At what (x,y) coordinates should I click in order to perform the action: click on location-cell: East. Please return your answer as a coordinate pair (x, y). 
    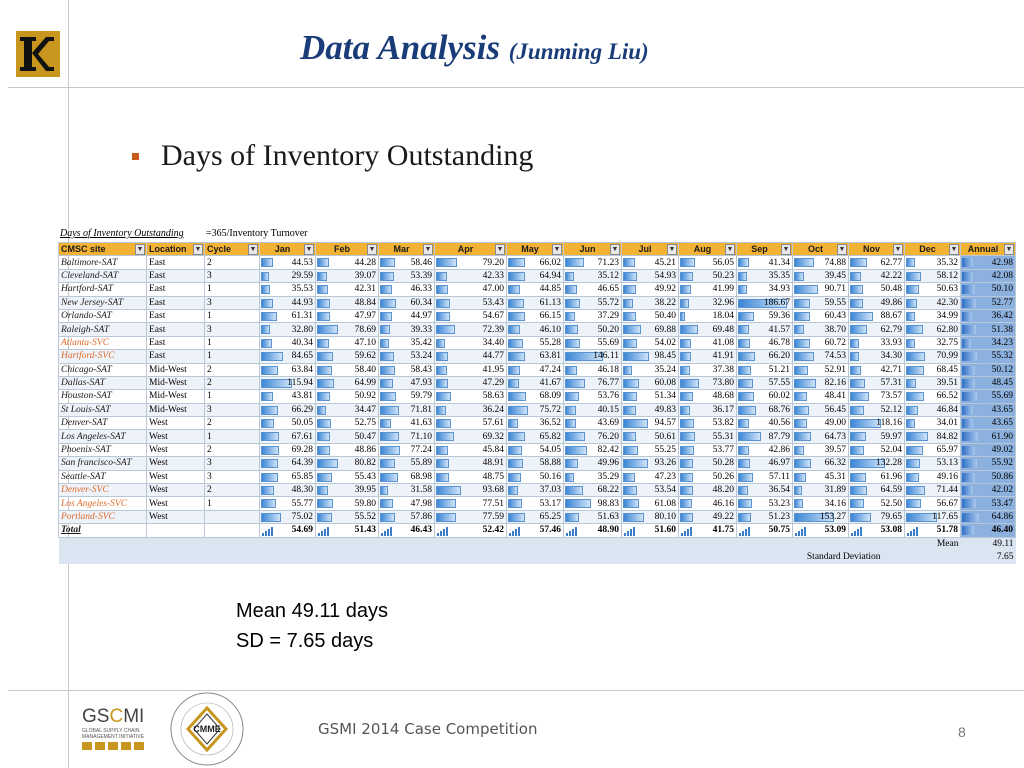
    Looking at the image, I should click on (175, 329).